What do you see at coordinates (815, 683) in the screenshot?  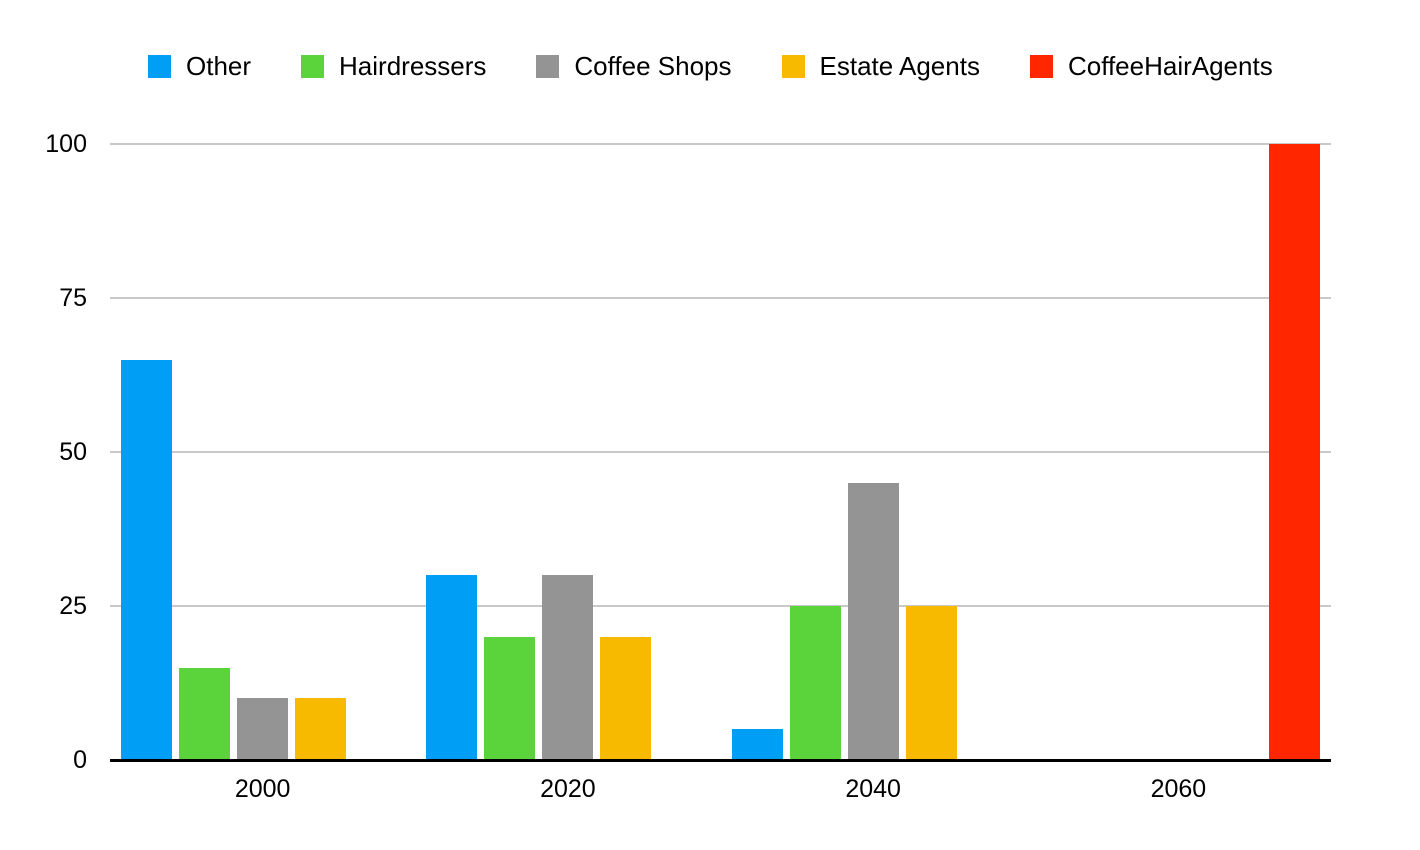 I see `bar-hairdressers-2040` at bounding box center [815, 683].